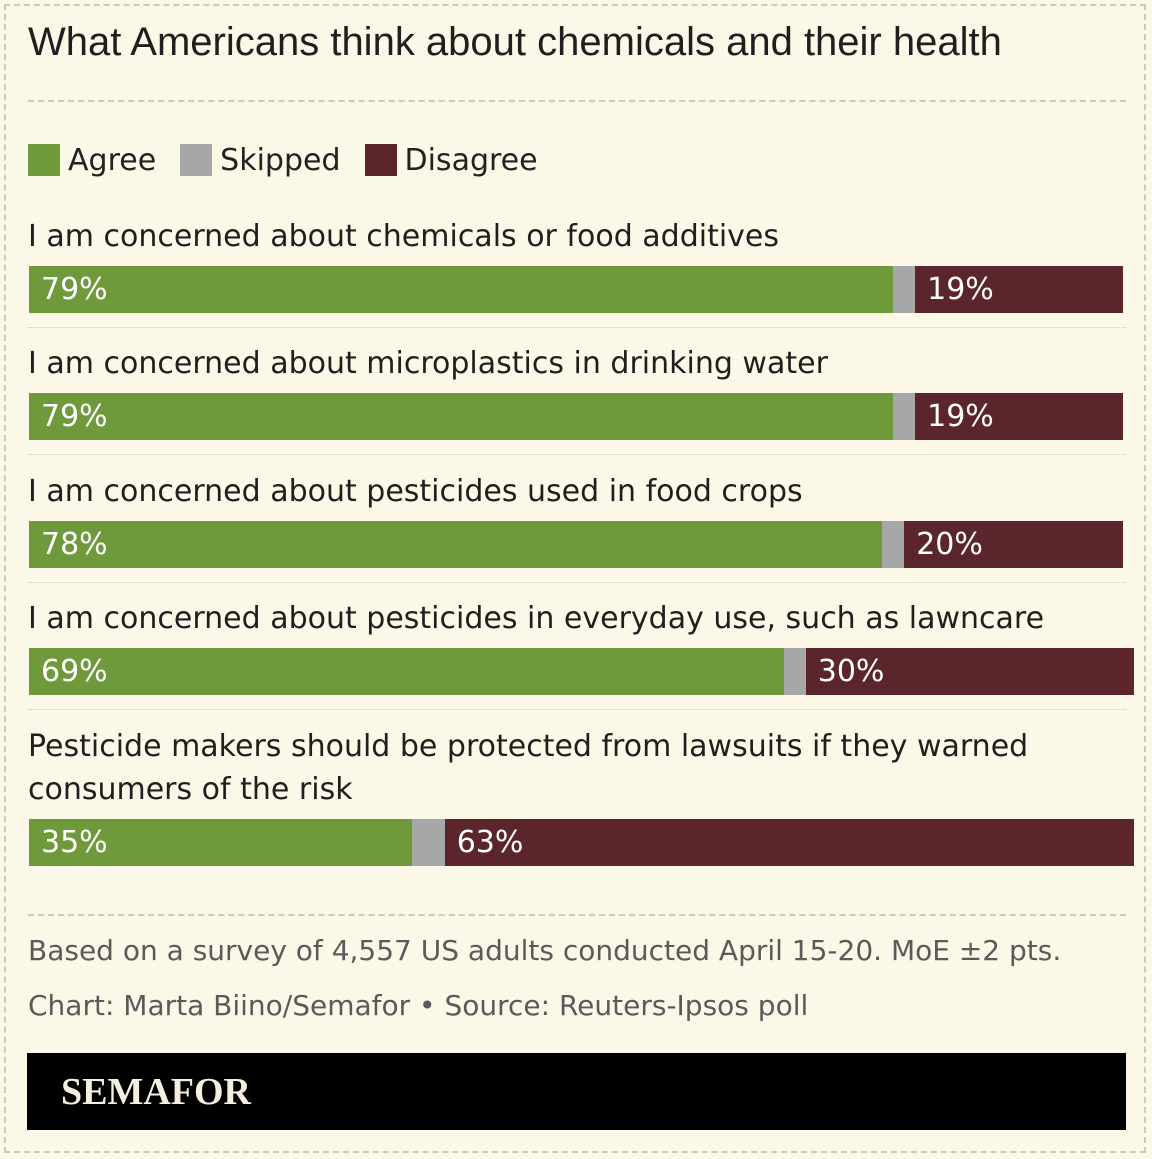  I want to click on data-label-disagree: 30%, so click(851, 671).